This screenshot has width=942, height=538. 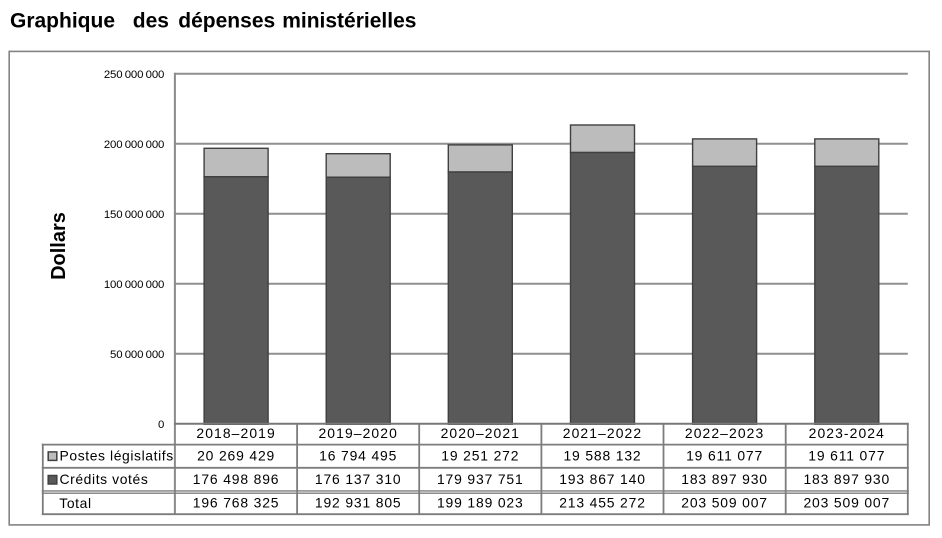 I want to click on svg-text: 176 137 310, so click(x=358, y=479).